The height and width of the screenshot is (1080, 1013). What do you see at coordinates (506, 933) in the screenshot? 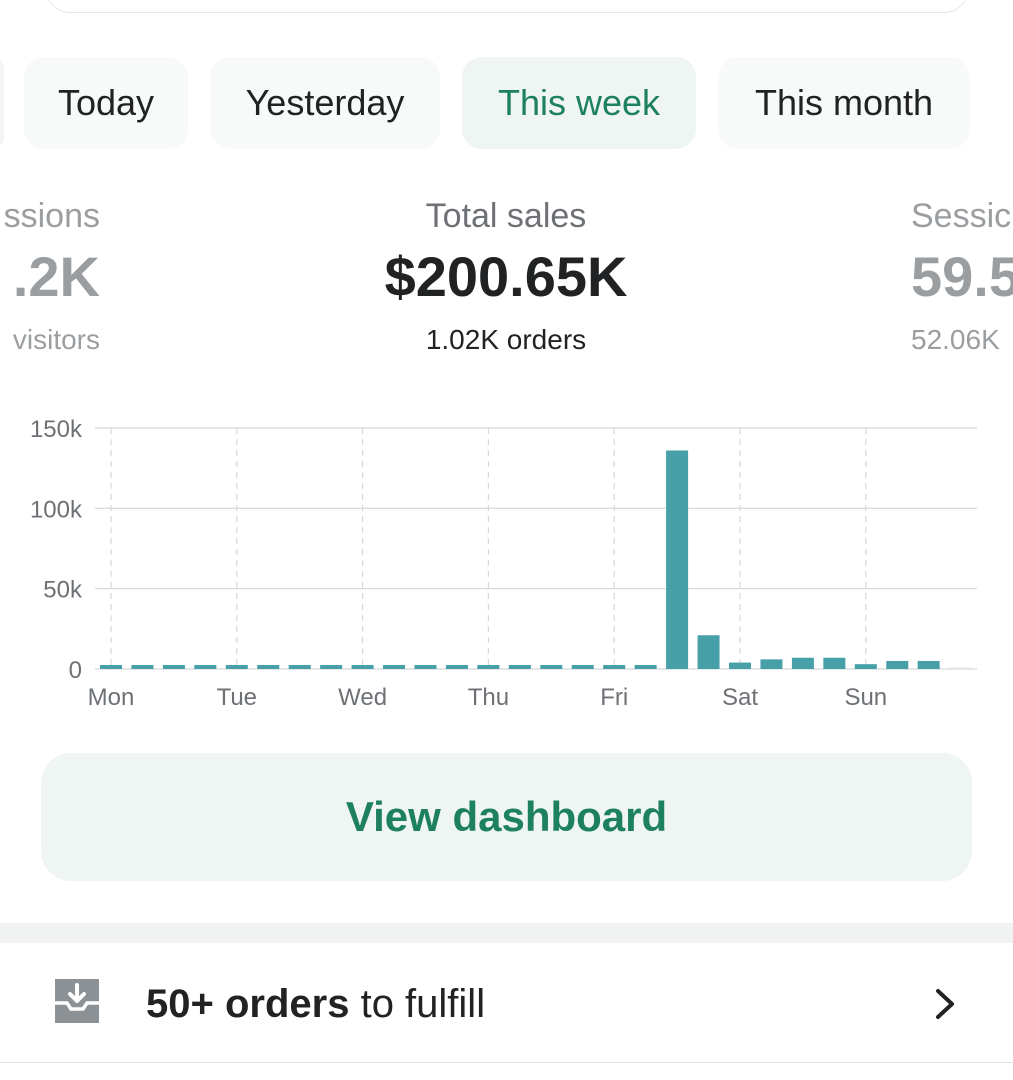
I see `section-divider` at bounding box center [506, 933].